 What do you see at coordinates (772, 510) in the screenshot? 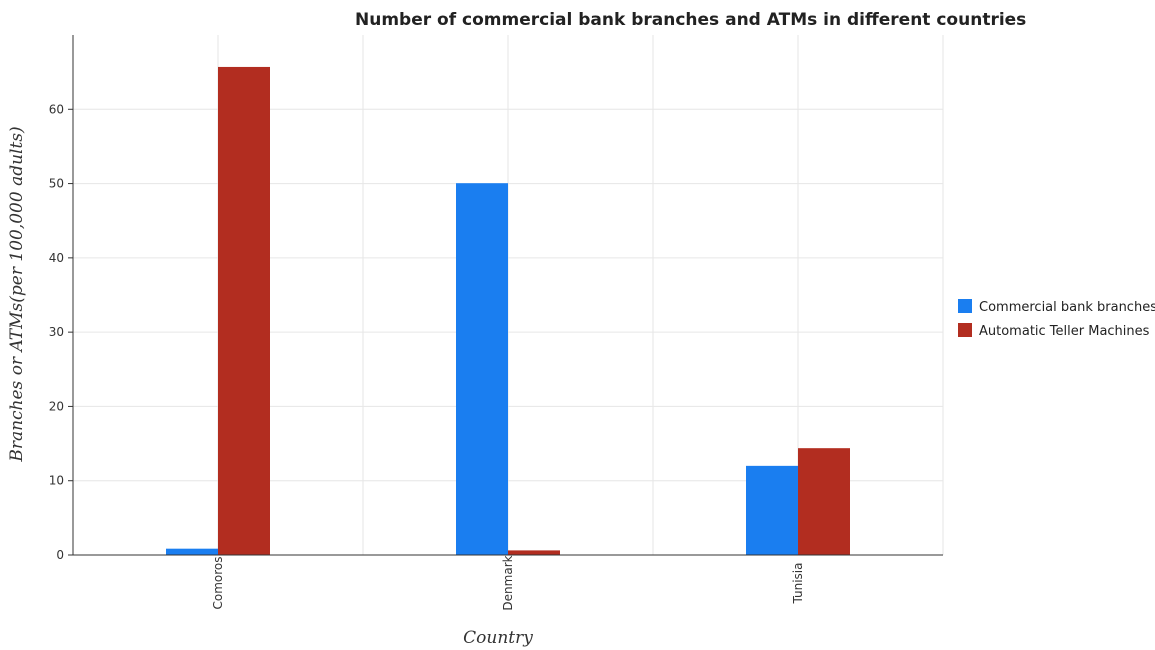
I see `bar-commercial-bank-branches-tunisia` at bounding box center [772, 510].